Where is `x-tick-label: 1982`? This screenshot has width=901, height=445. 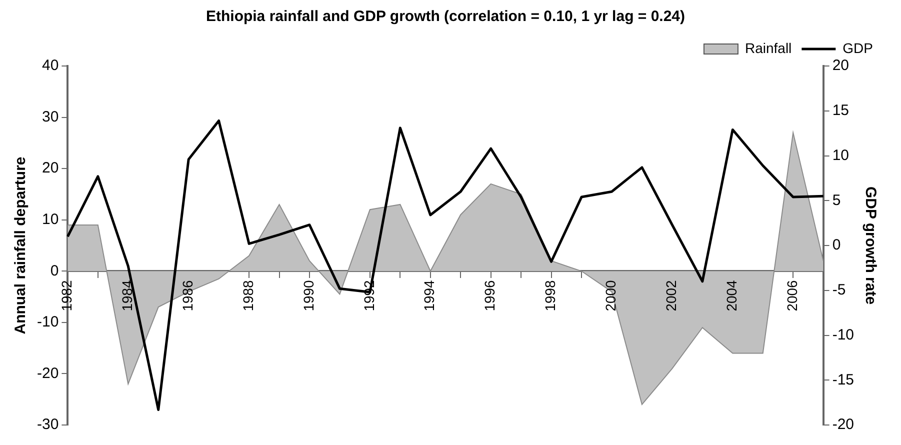 x-tick-label: 1982 is located at coordinates (66, 296).